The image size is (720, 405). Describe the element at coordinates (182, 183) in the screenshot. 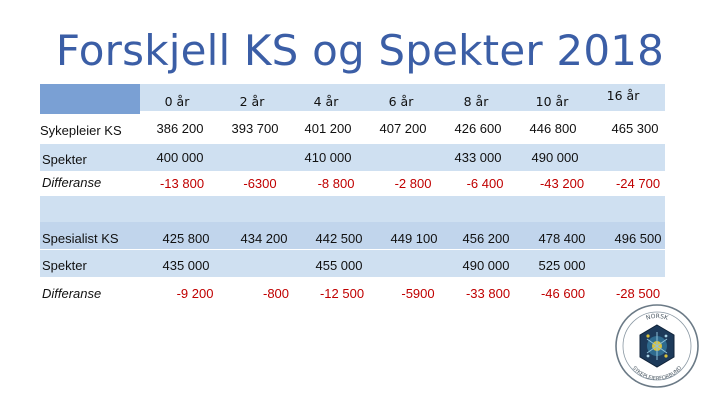

I see `table-cell: -13 800` at that location.